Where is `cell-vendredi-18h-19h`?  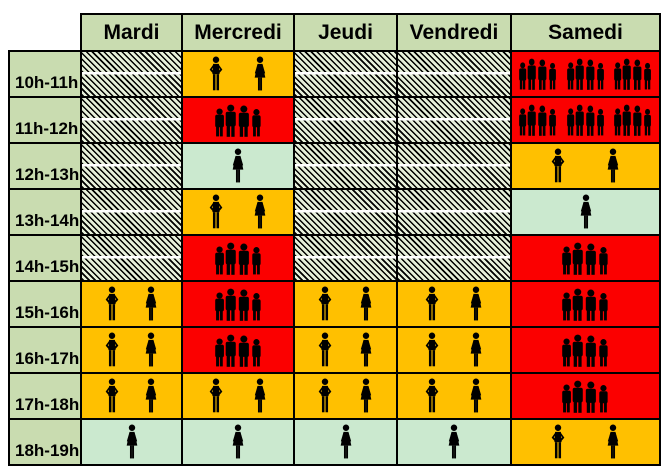
cell-vendredi-18h-19h is located at coordinates (454, 442).